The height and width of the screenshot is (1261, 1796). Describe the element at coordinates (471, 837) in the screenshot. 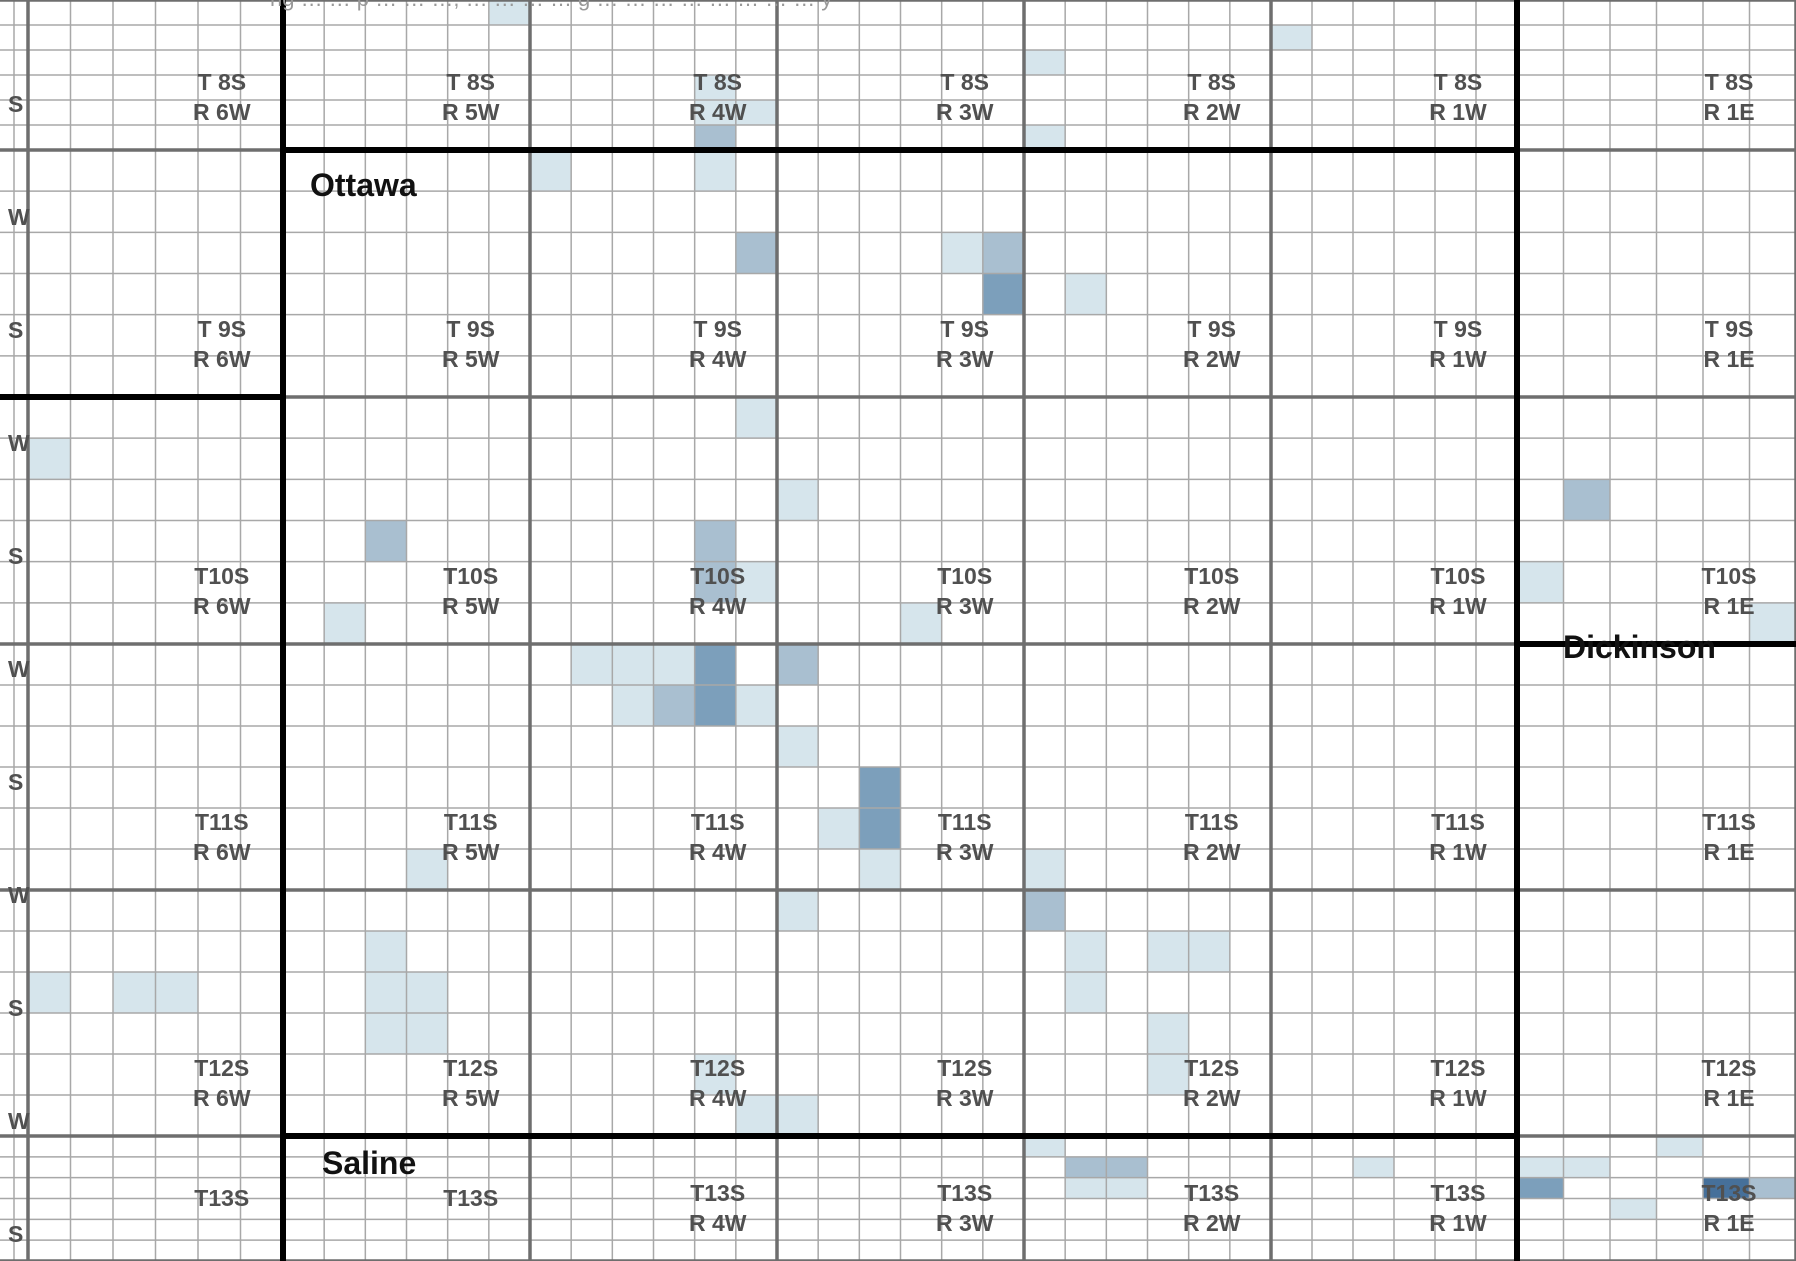

I see `township-label: T11S R 5W` at that location.